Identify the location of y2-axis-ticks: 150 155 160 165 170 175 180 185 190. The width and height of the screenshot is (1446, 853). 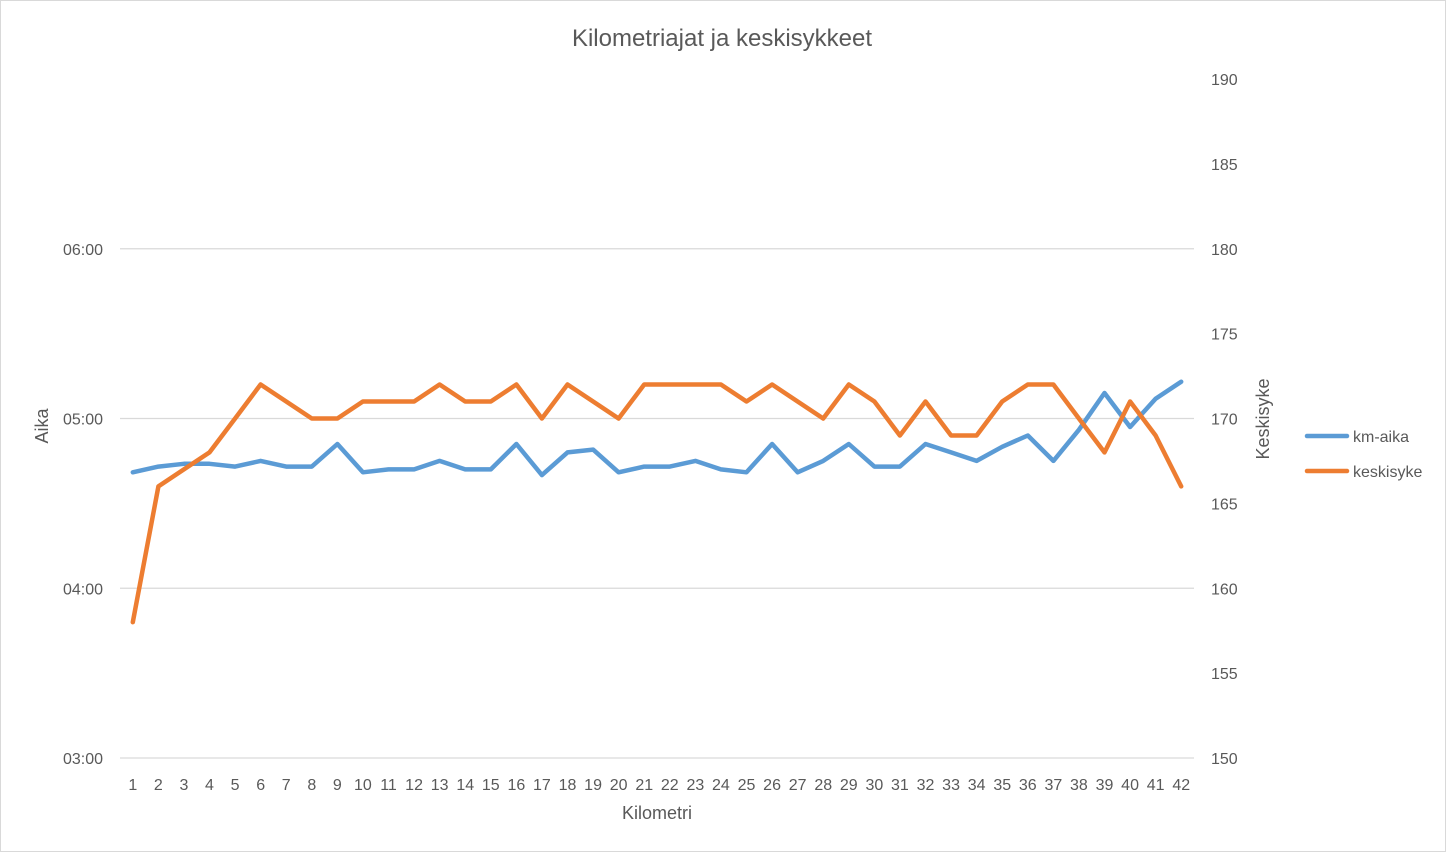
(1224, 420).